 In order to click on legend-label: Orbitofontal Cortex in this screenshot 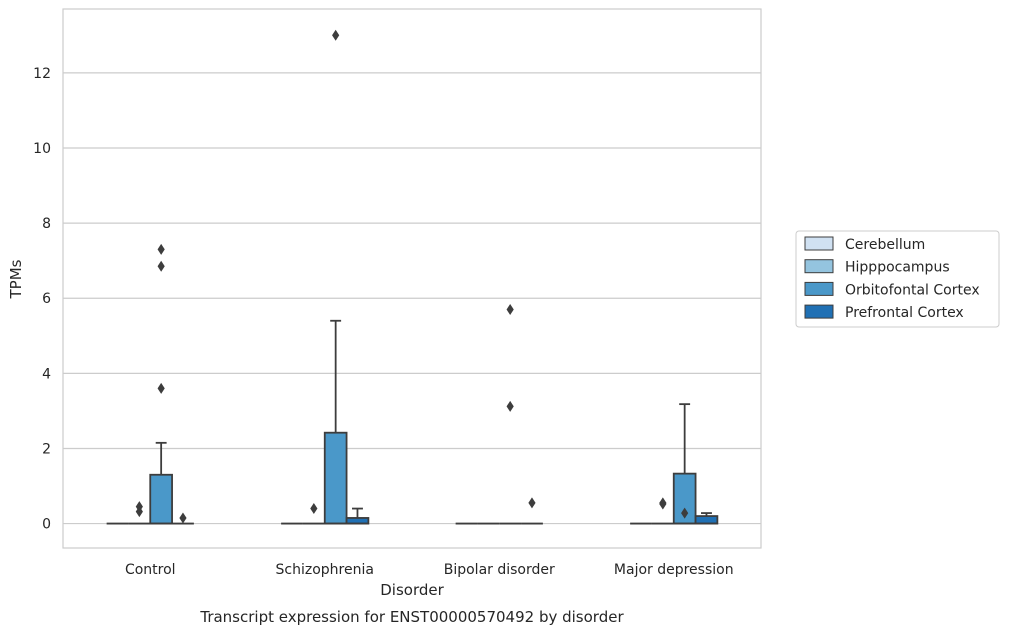, I will do `click(912, 290)`.